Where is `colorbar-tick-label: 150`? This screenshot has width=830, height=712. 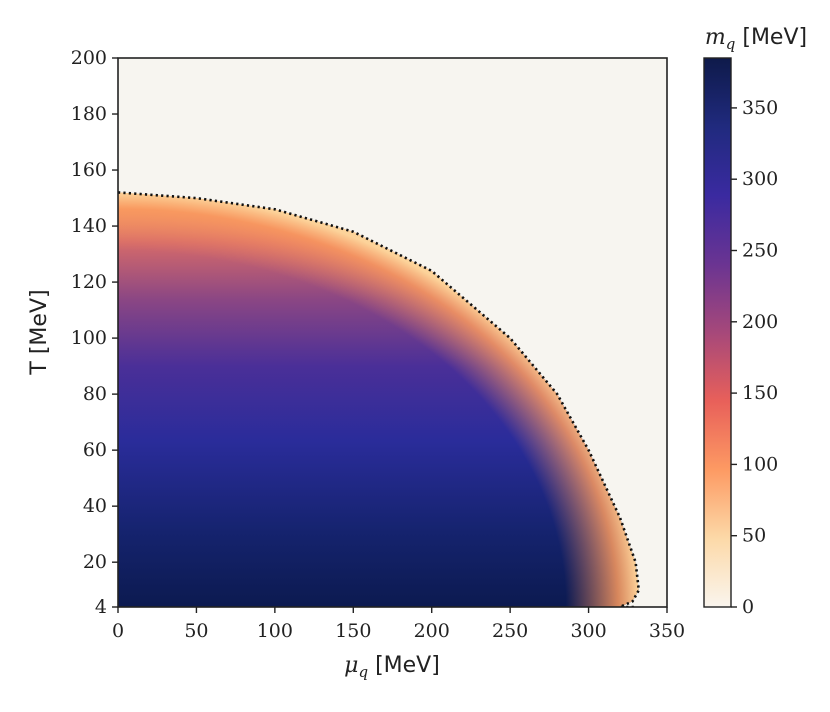 colorbar-tick-label: 150 is located at coordinates (760, 393).